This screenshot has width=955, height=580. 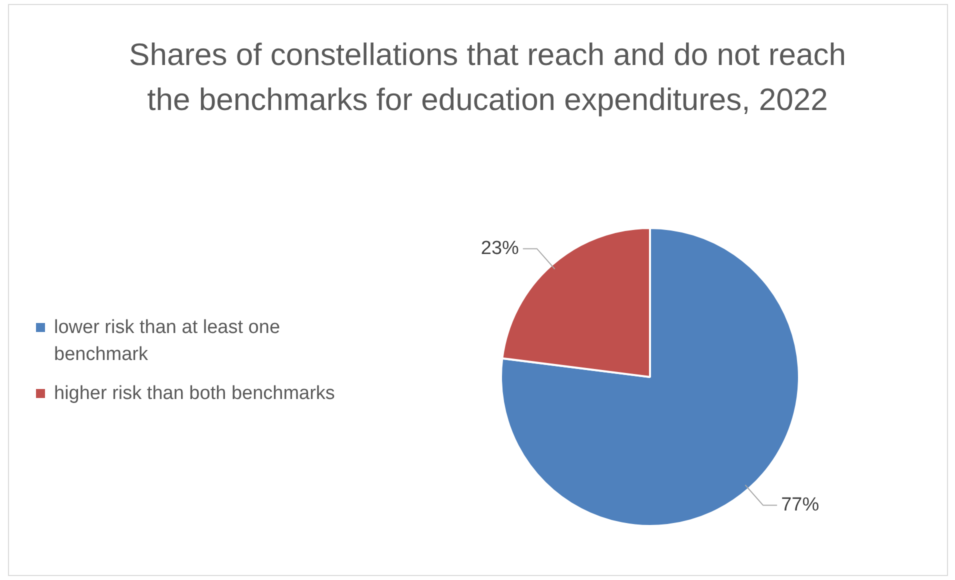 I want to click on legend-label: higher risk than both benchmarks, so click(x=194, y=394).